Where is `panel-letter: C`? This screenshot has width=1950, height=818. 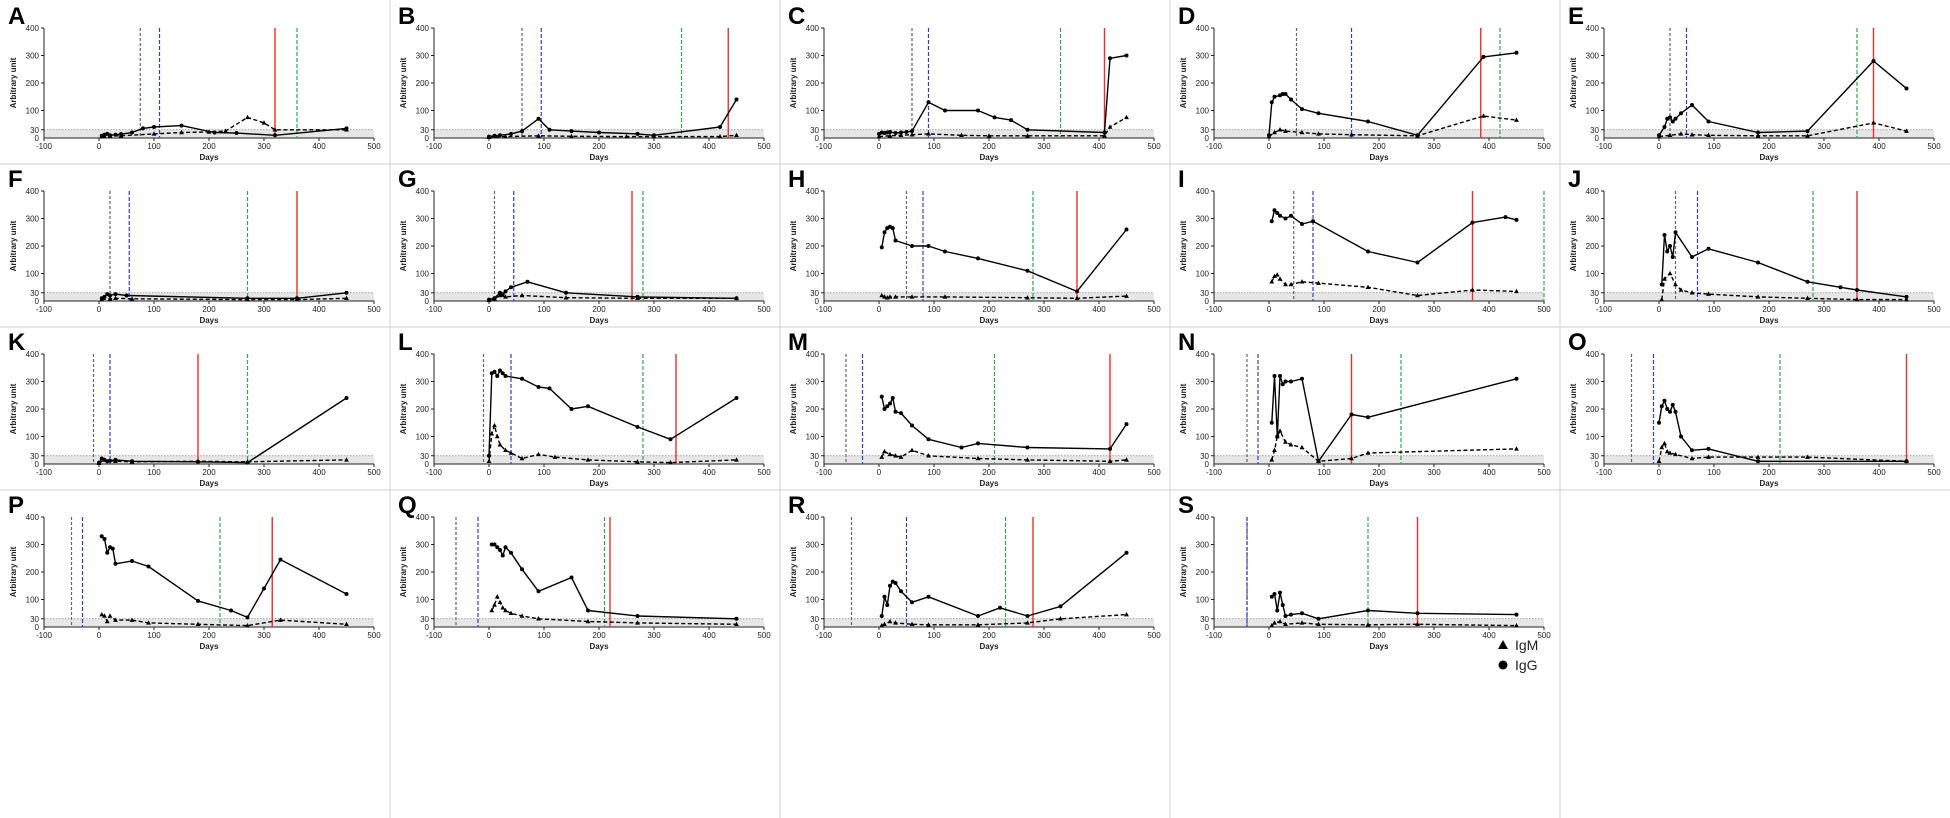
panel-letter: C is located at coordinates (796, 16).